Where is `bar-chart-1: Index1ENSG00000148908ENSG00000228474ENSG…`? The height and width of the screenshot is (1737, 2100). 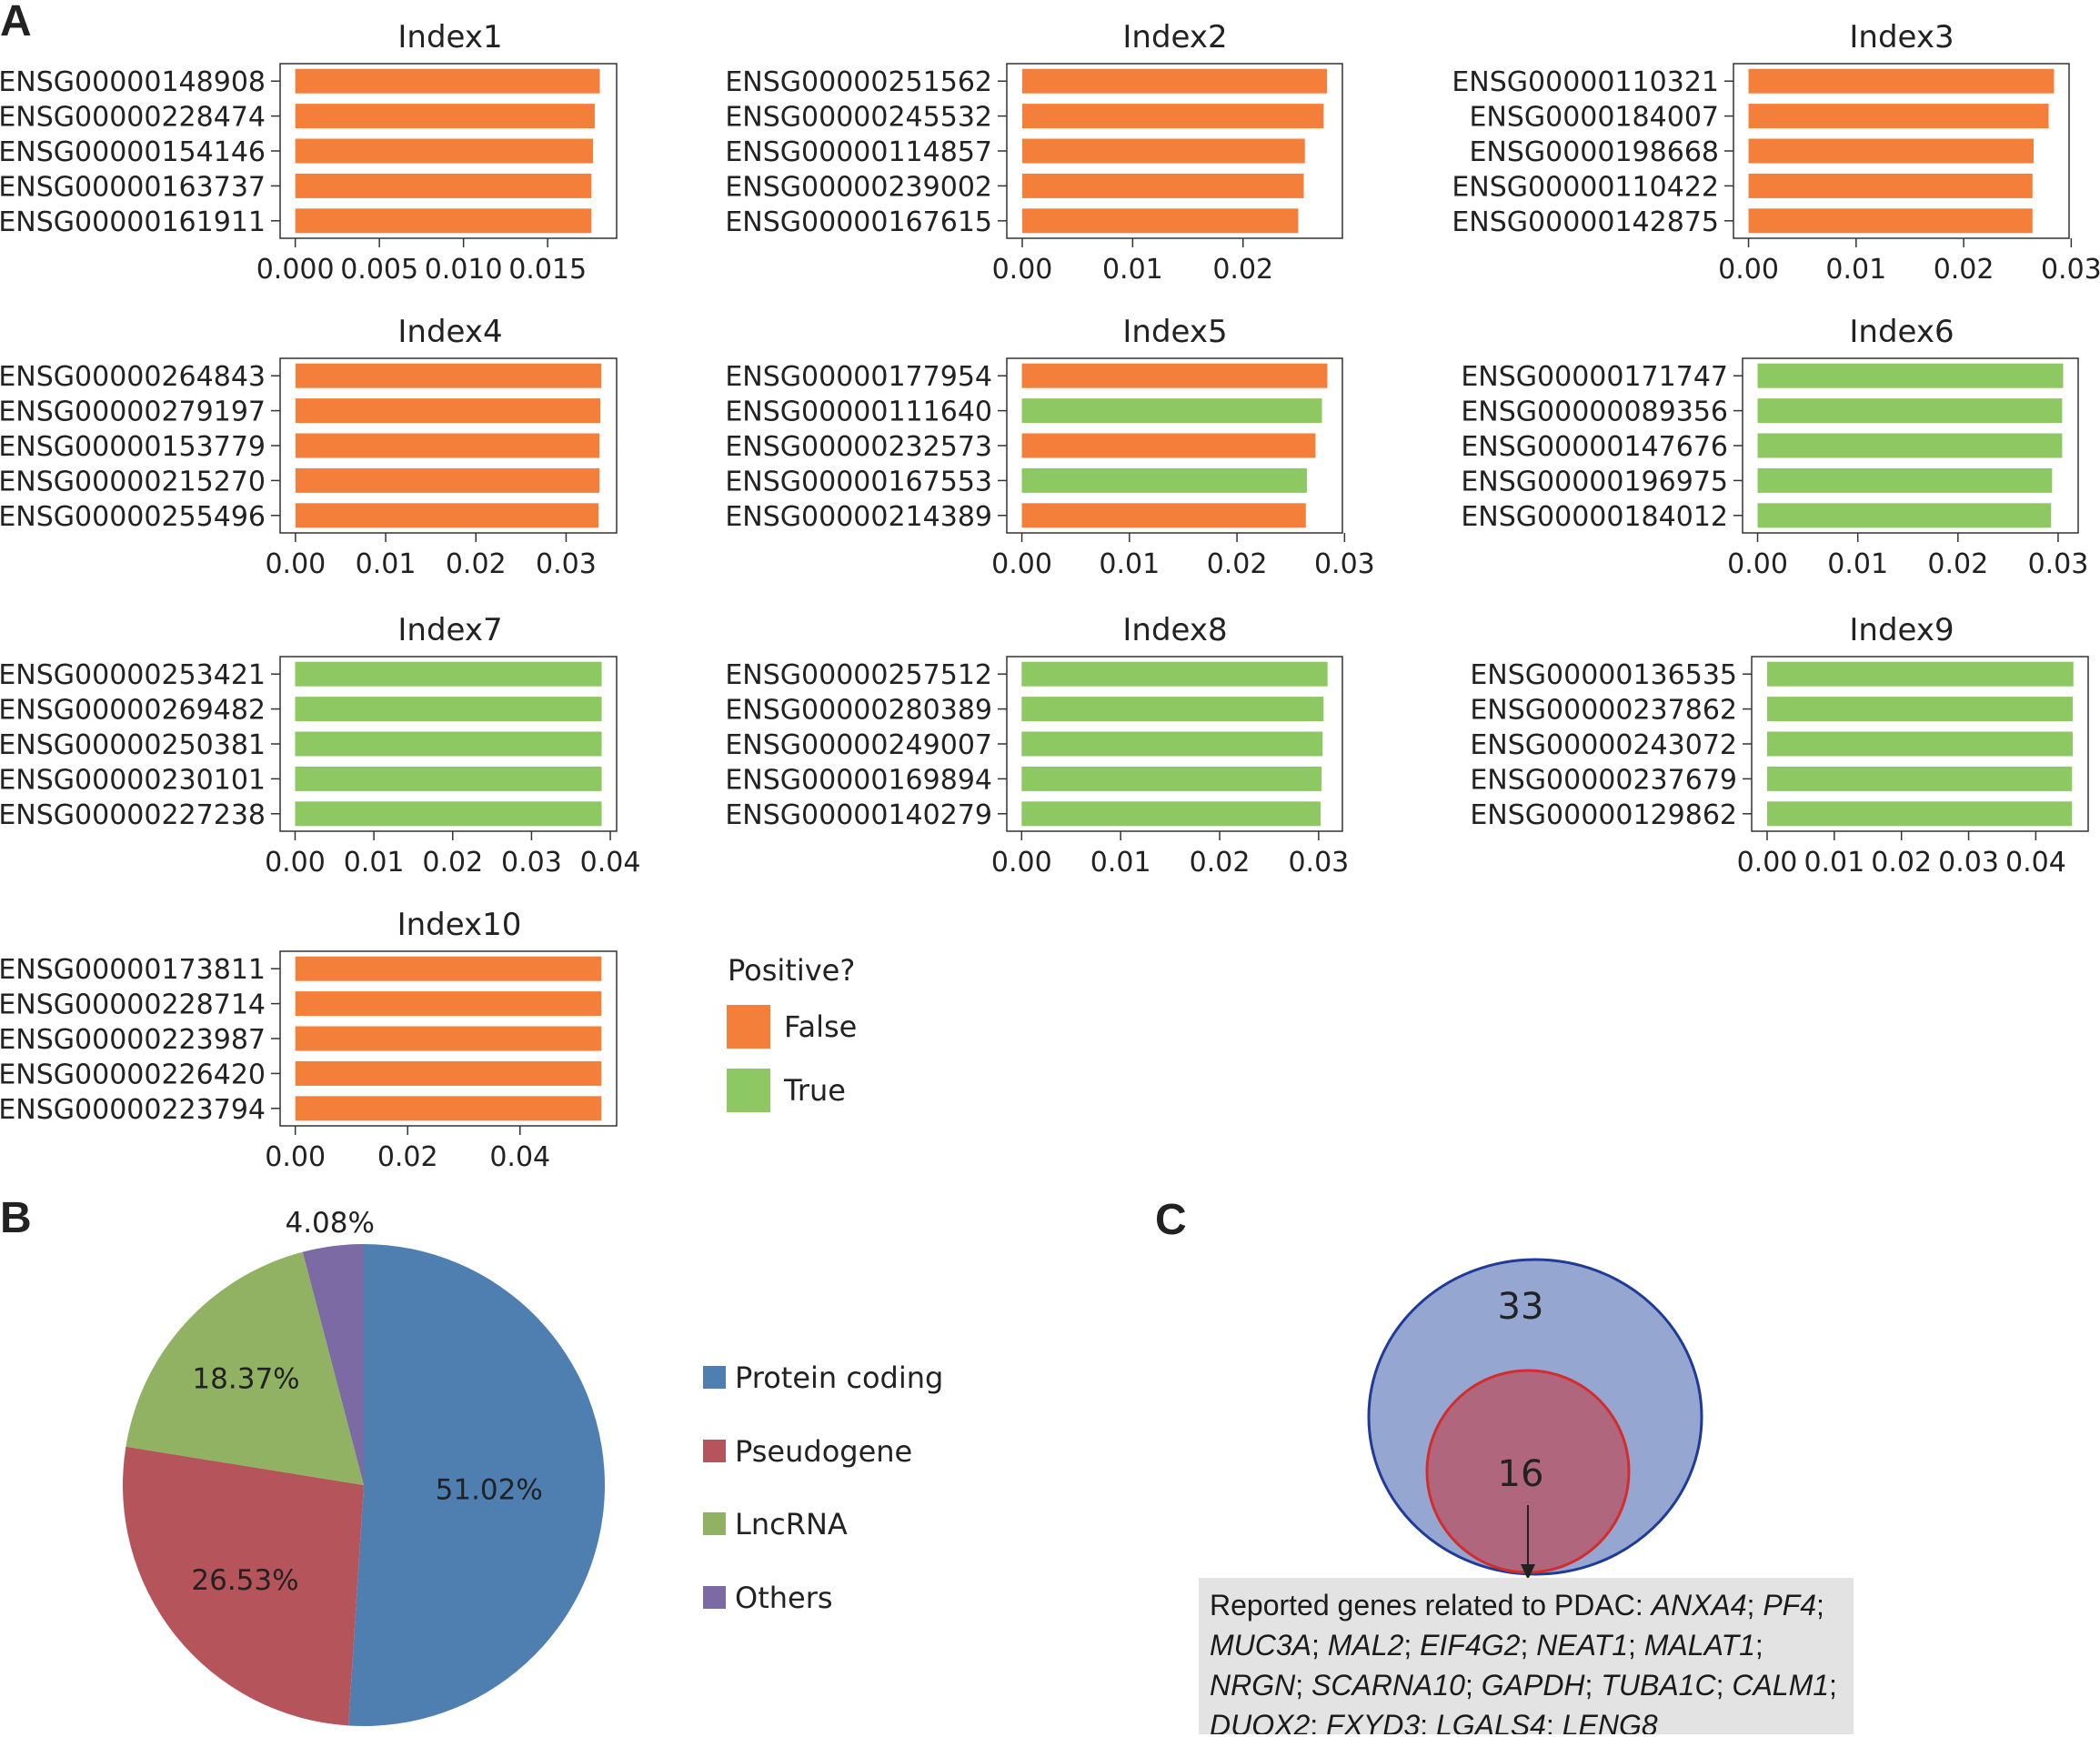
bar-chart-1: Index1ENSG00000148908ENSG00000228474ENSG… is located at coordinates (309, 152).